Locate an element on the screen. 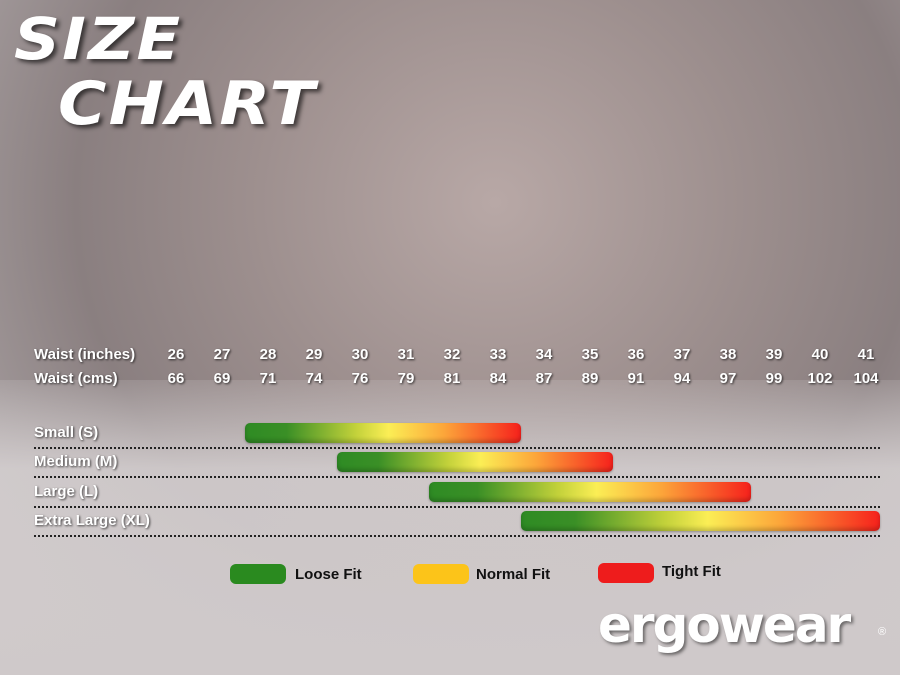  title-chart: CHART is located at coordinates (187, 104).